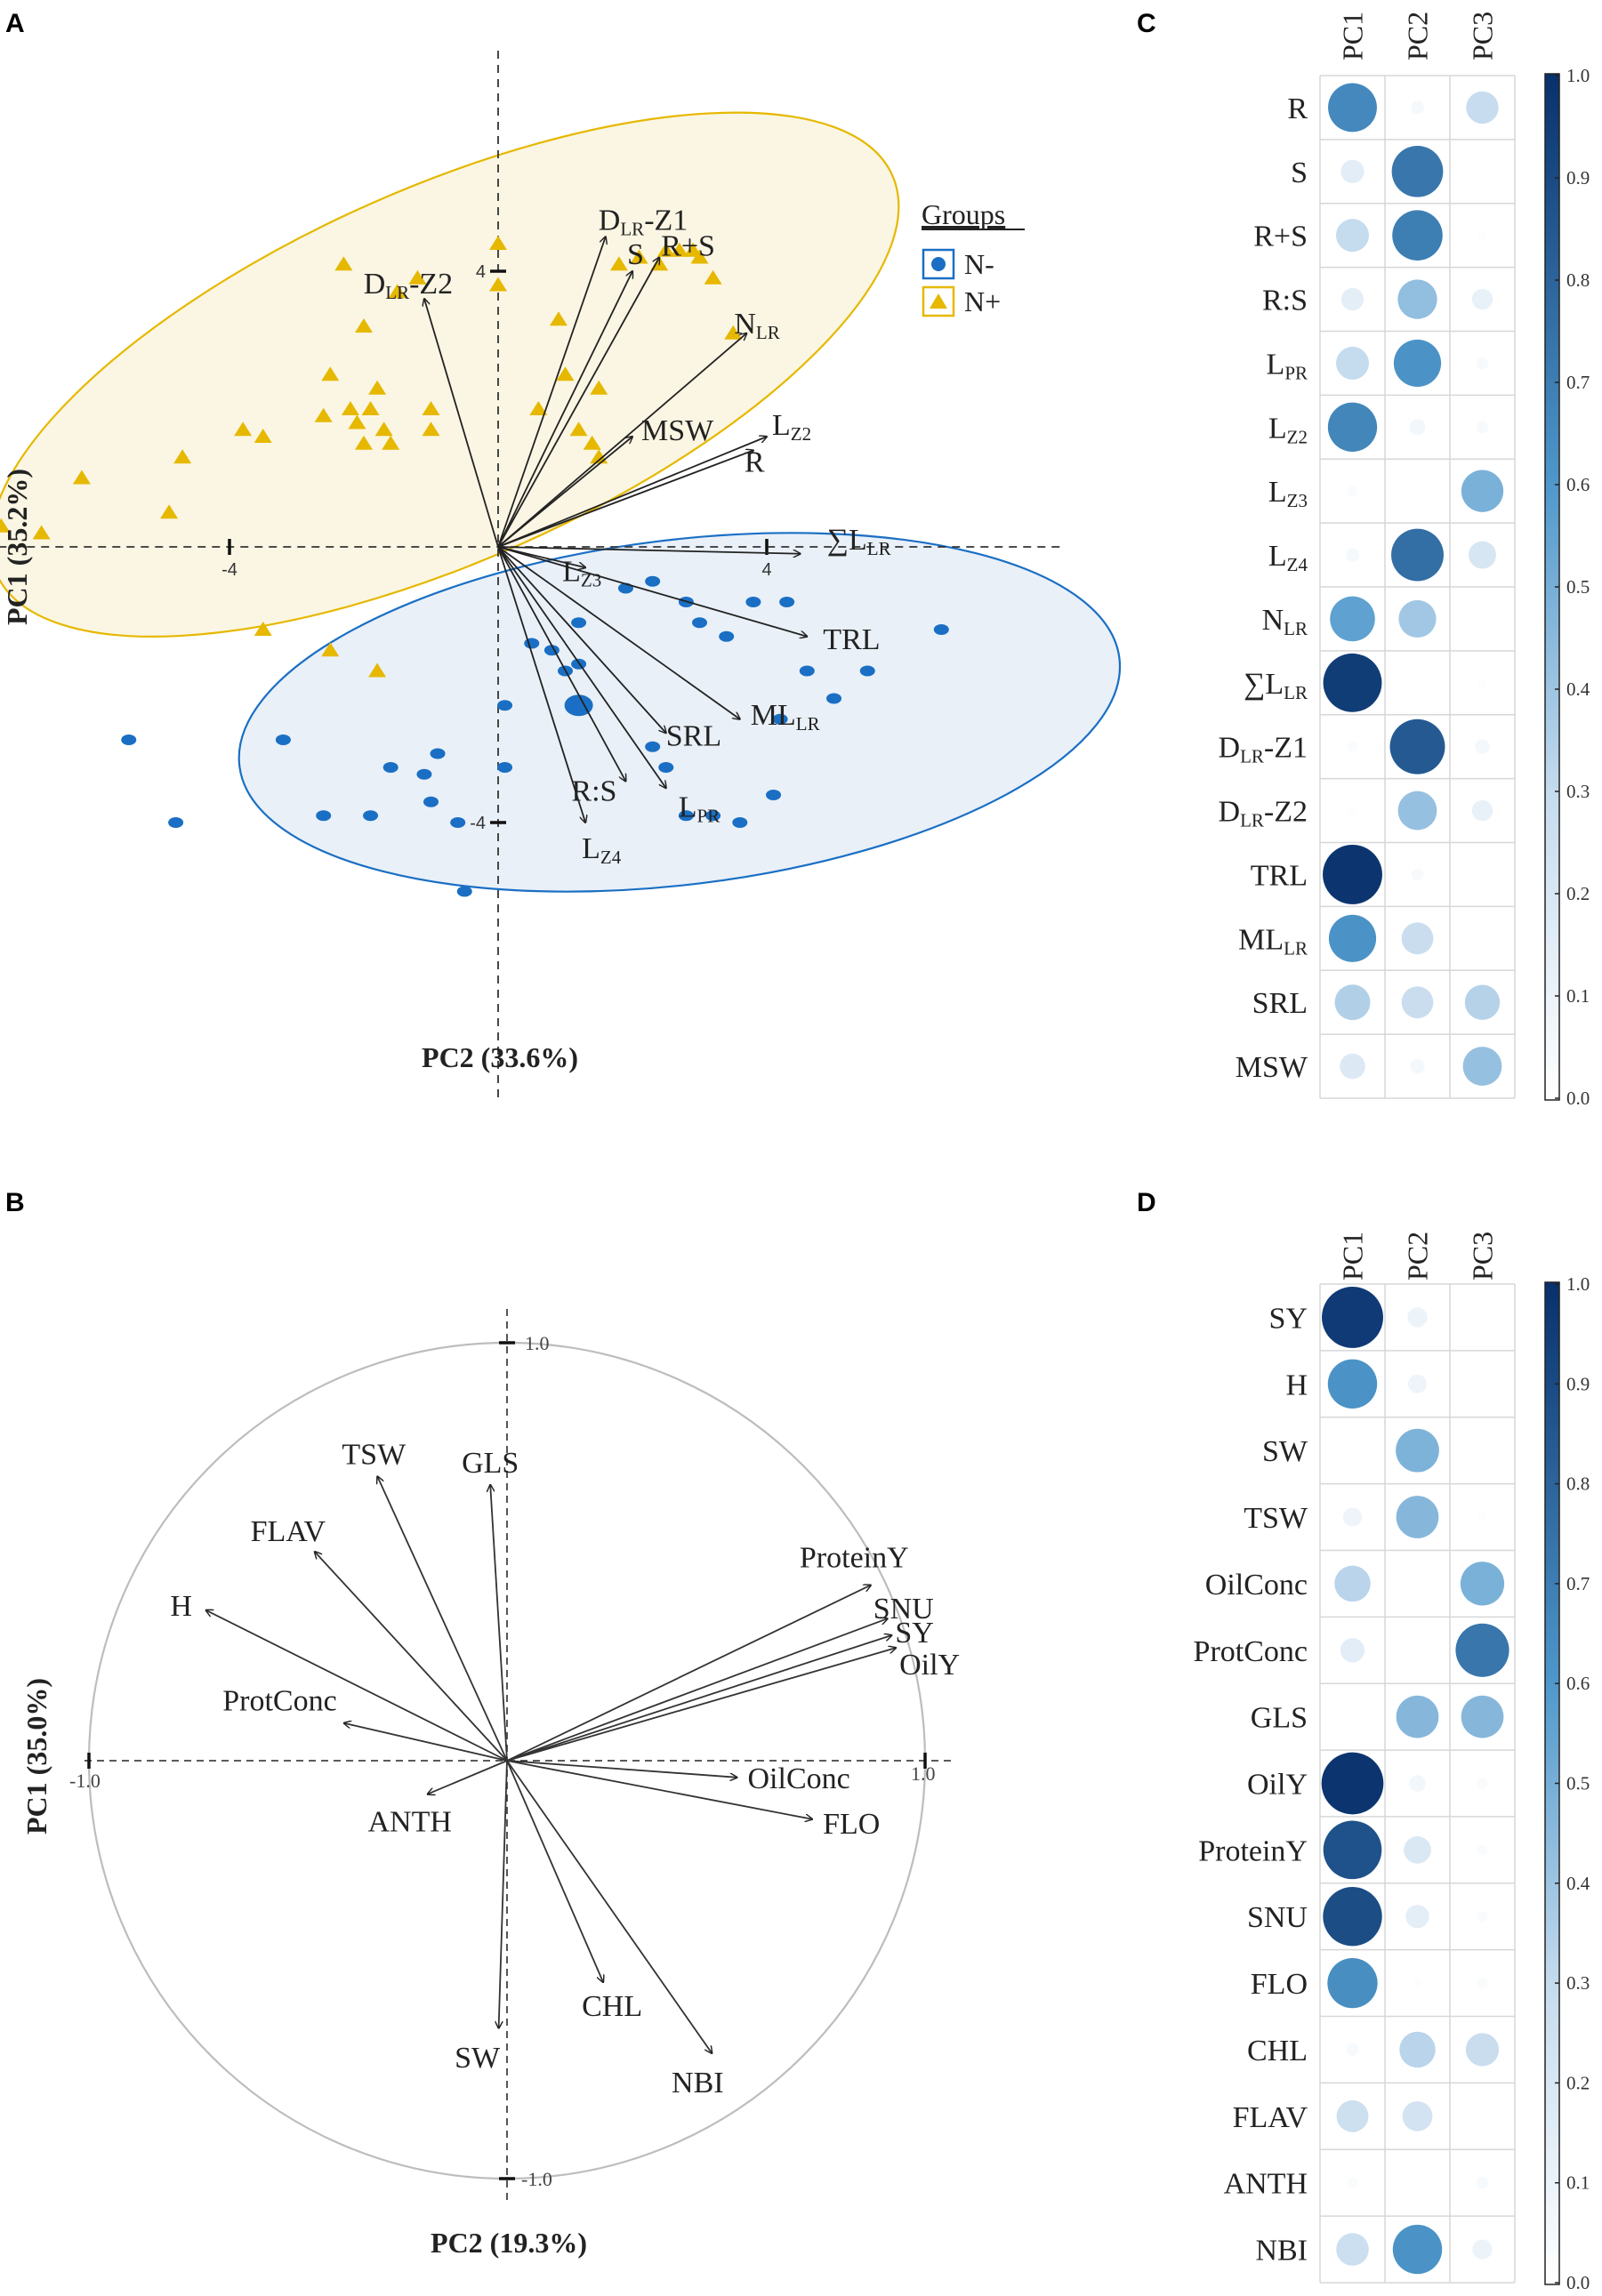 The height and width of the screenshot is (2296, 1602). I want to click on row-label-dlr-z2: DLR-Z2, so click(1263, 813).